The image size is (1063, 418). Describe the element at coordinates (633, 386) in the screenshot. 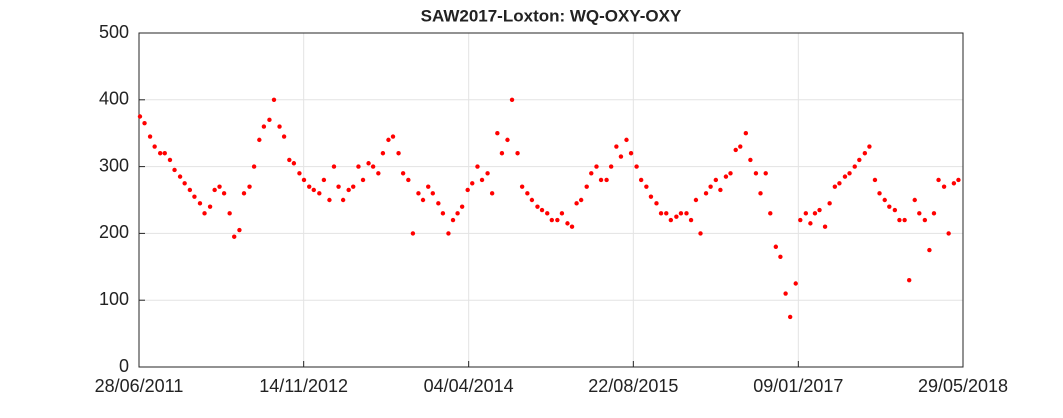

I see `x-tick-label: 22/08/2015` at that location.